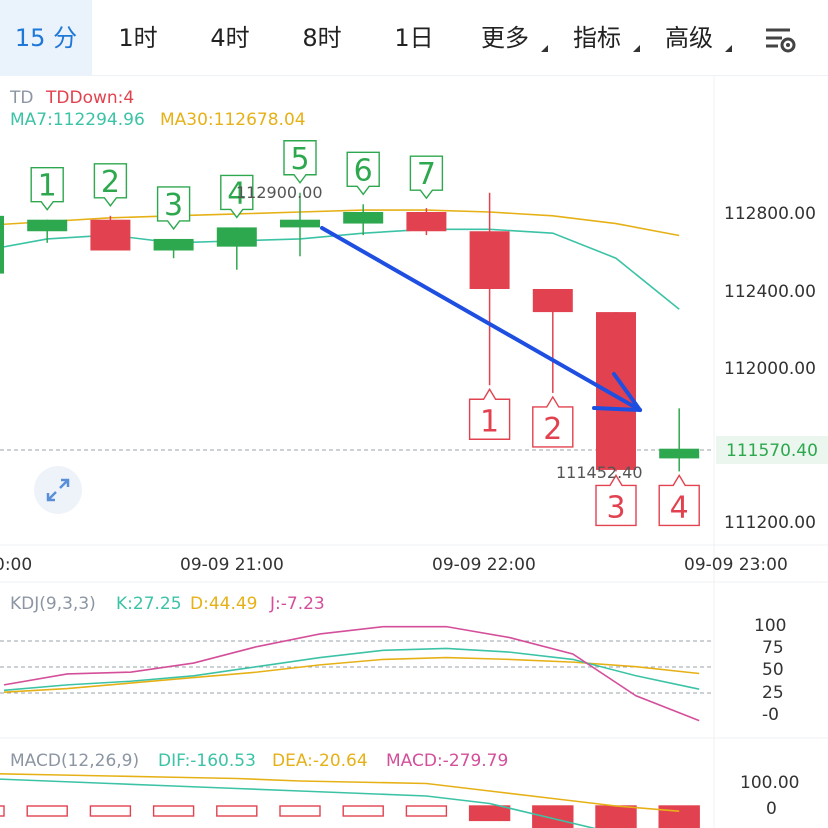  I want to click on tab-label: 4时, so click(230, 38).